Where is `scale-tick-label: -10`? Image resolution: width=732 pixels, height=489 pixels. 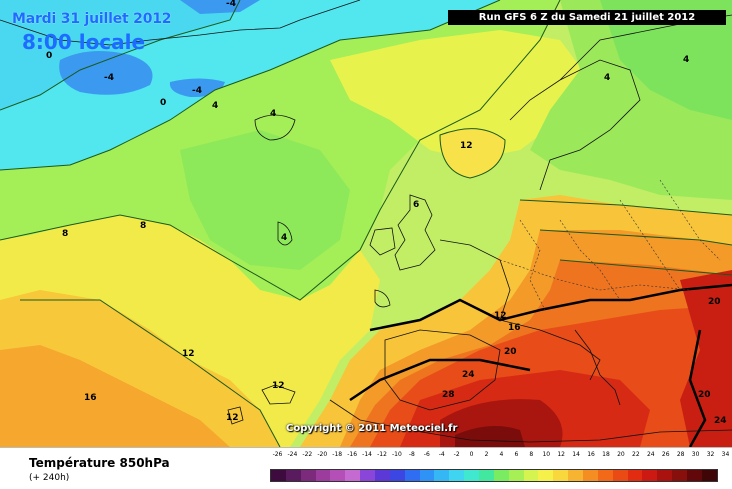
scale-tick-label: -10 is located at coordinates (397, 454).